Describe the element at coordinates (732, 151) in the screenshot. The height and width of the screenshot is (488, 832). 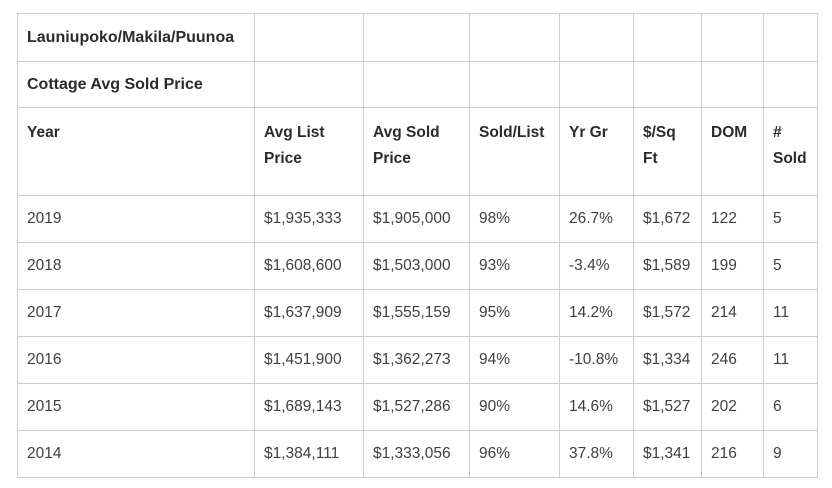
I see `column-header: DOM` at that location.